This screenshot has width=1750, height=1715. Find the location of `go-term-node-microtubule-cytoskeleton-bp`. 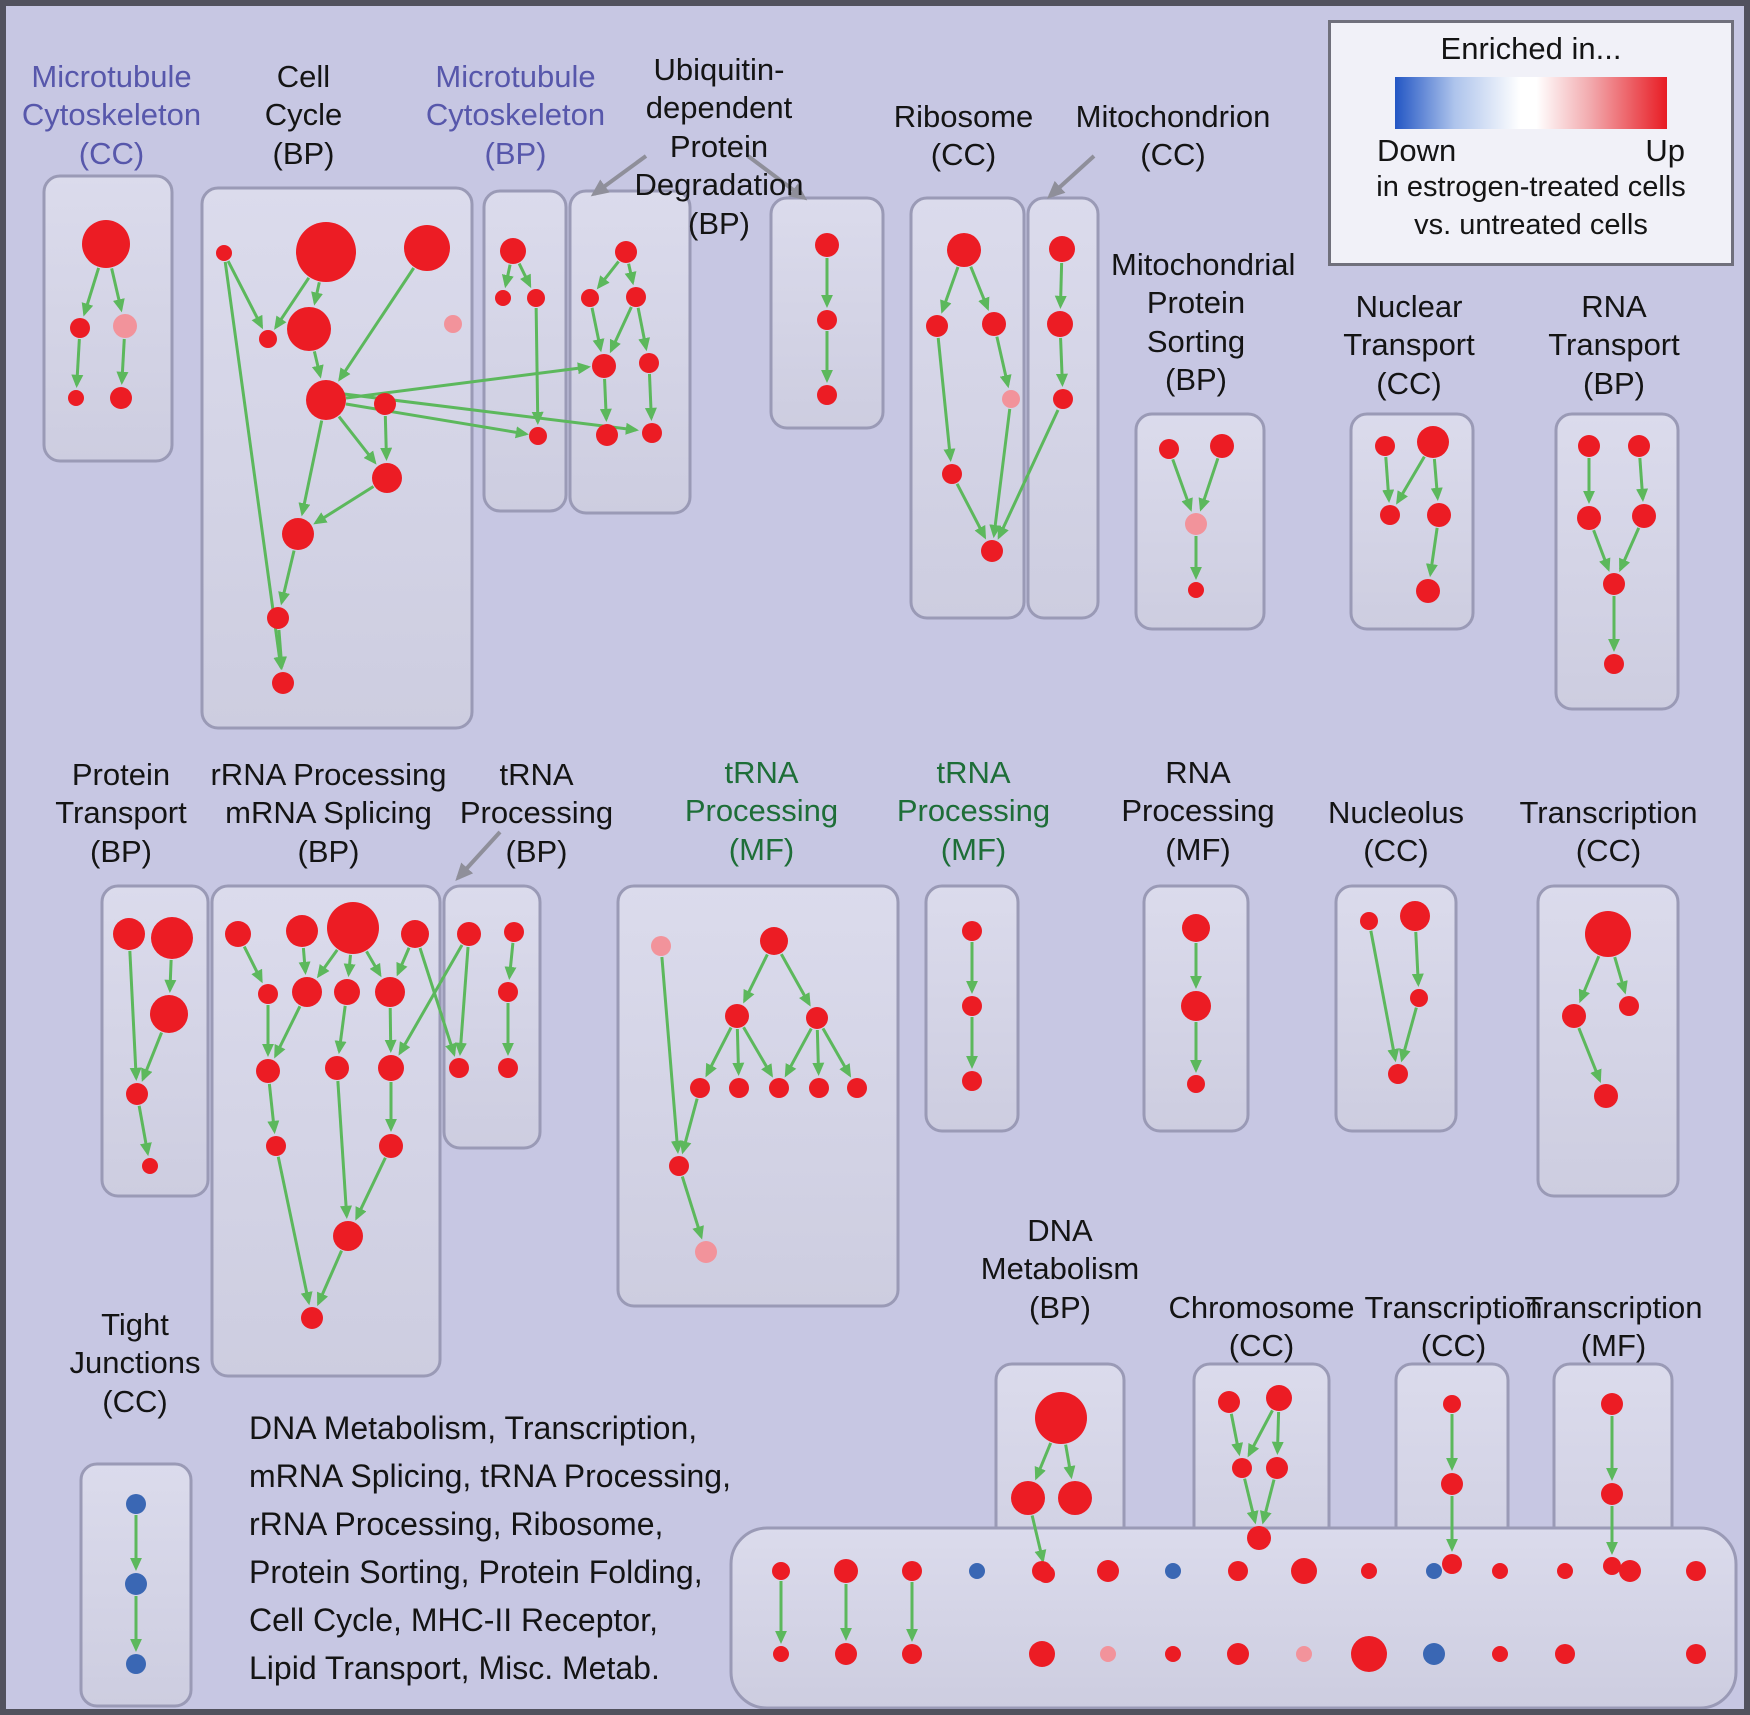

go-term-node-microtubule-cytoskeleton-bp is located at coordinates (538, 436).